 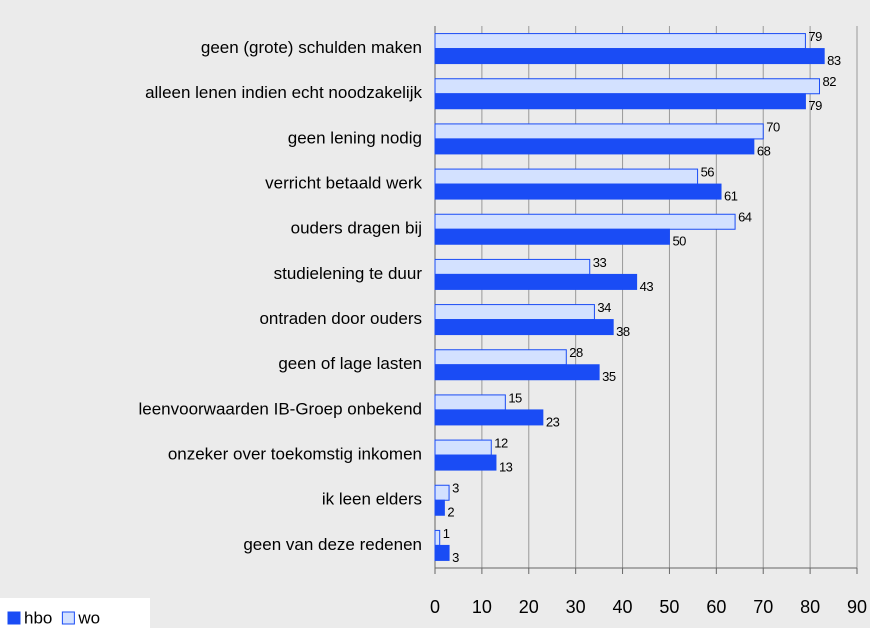 What do you see at coordinates (283, 92) in the screenshot?
I see `category-label: alleen lenen indien echt noodzakelijk` at bounding box center [283, 92].